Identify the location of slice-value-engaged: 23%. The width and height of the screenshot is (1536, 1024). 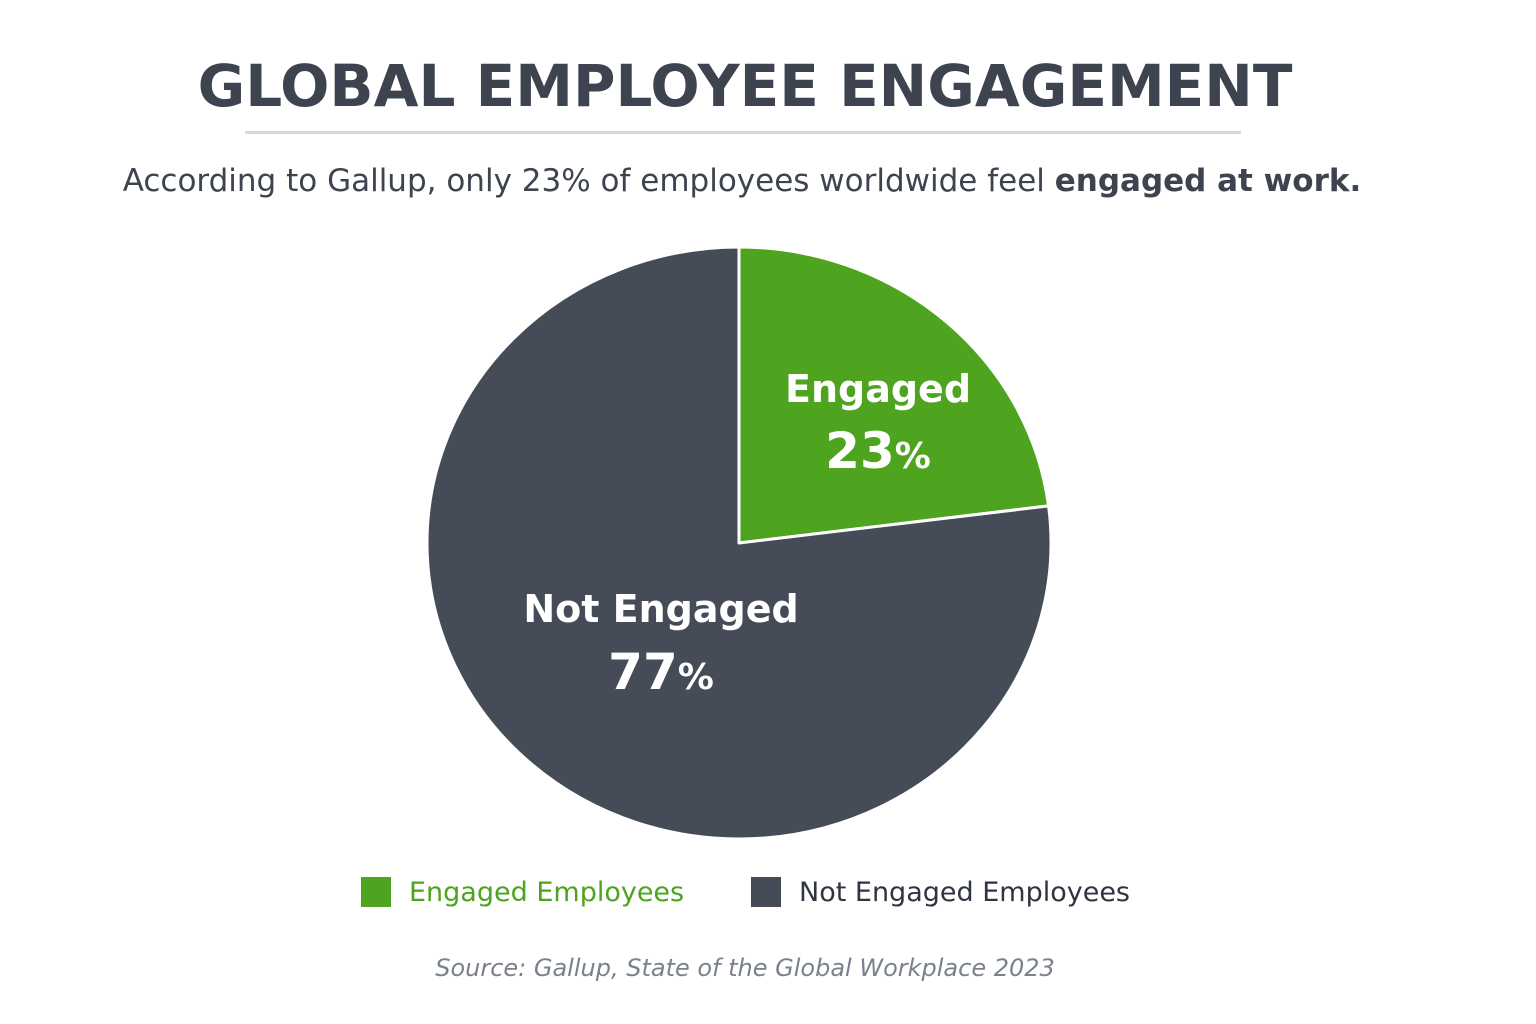
(878, 451).